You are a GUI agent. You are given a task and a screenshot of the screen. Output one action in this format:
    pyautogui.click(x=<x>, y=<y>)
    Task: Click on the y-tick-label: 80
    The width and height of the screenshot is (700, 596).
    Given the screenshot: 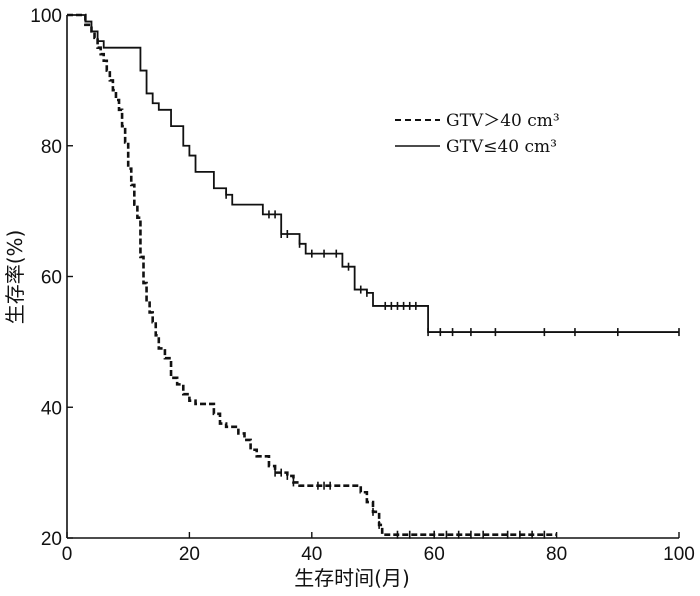 What is the action you would take?
    pyautogui.click(x=51, y=147)
    